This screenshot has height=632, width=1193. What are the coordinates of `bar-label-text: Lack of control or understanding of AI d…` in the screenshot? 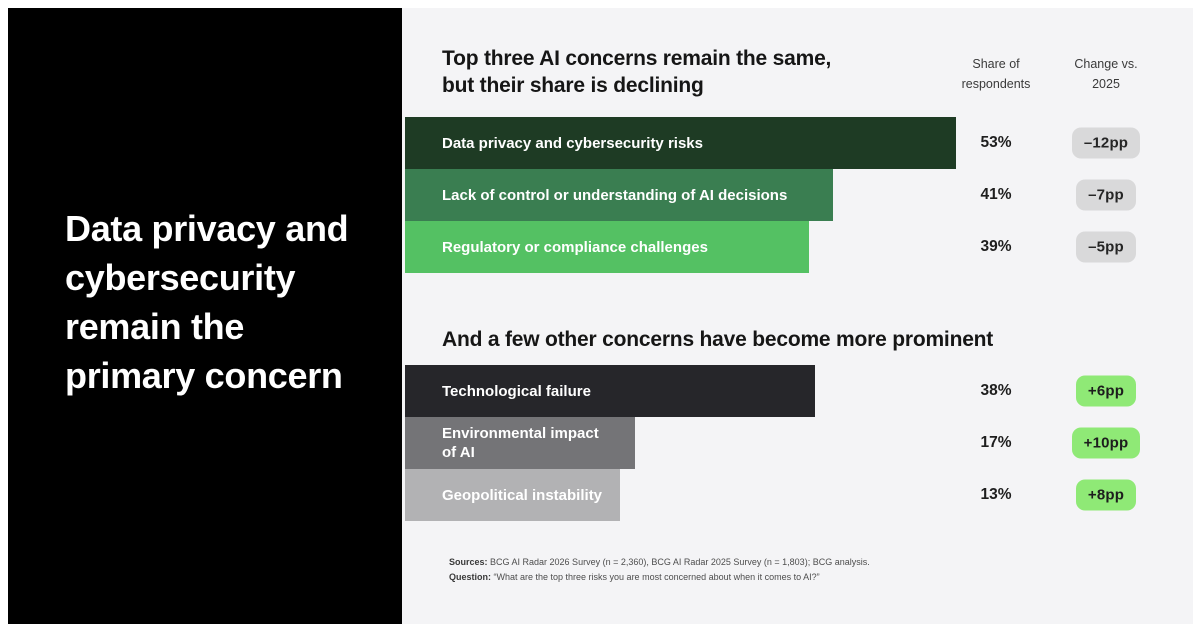 It's located at (615, 195).